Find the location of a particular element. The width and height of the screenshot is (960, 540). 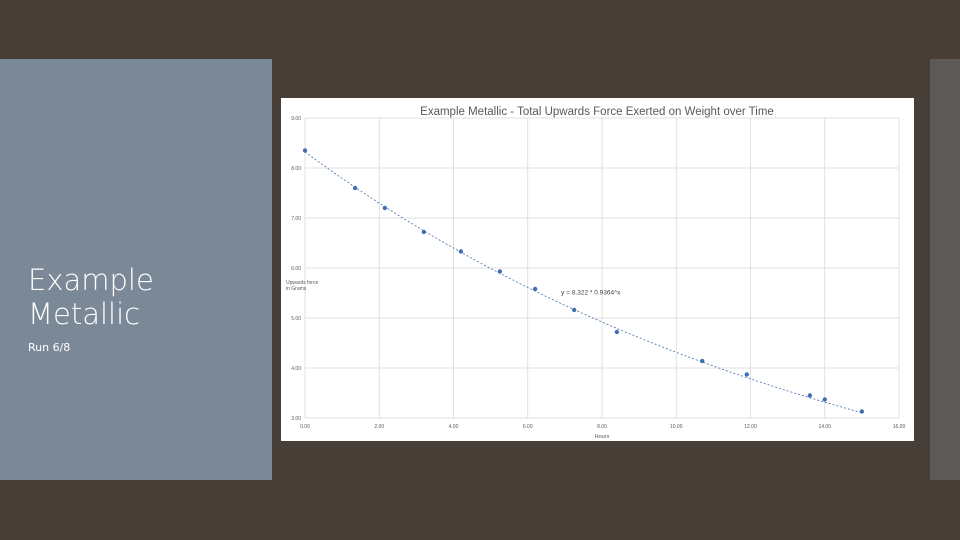

x-tick-label: 16.00 is located at coordinates (899, 427).